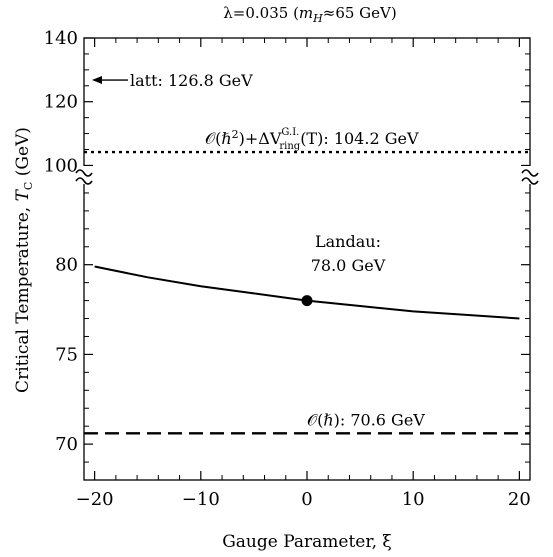 Image resolution: width=553 pixels, height=557 pixels. I want to click on y-tick-label: 120, so click(61, 102).